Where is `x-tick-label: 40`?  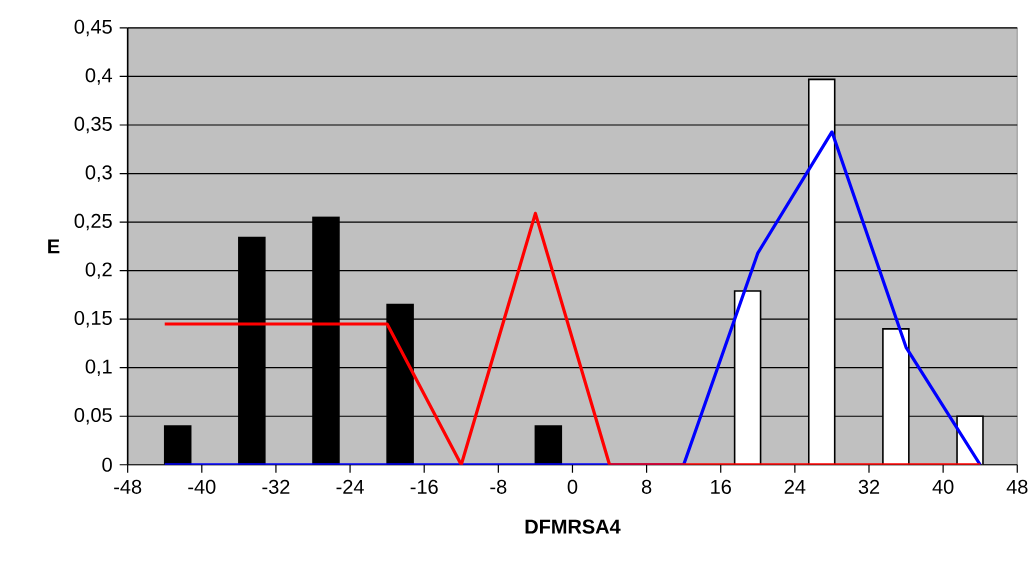 x-tick-label: 40 is located at coordinates (943, 486).